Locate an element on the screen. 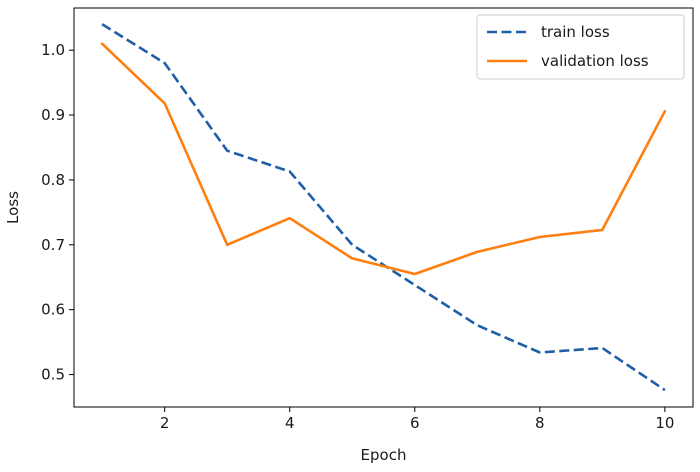 Image resolution: width=700 pixels, height=472 pixels. x-axis-label: Epoch is located at coordinates (384, 455).